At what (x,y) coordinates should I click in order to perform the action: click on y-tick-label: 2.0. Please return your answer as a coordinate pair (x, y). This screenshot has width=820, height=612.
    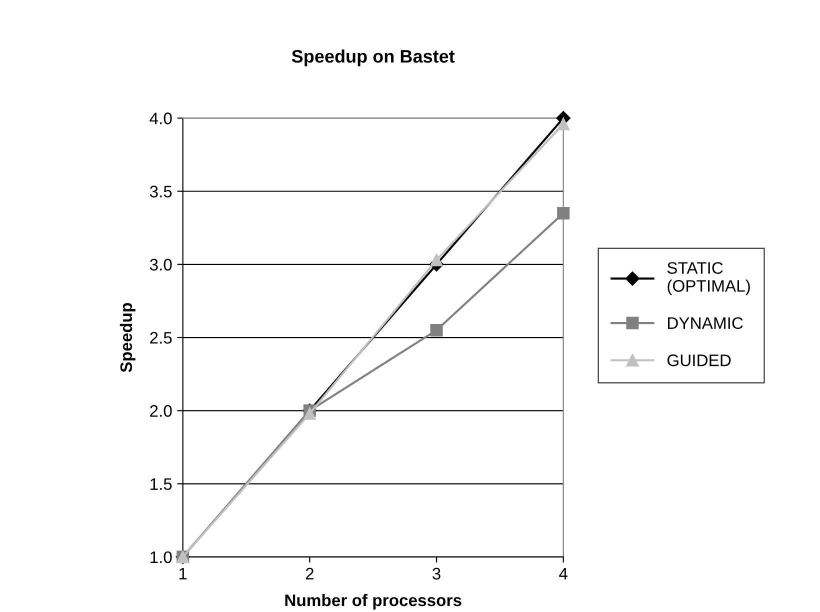
    Looking at the image, I should click on (161, 411).